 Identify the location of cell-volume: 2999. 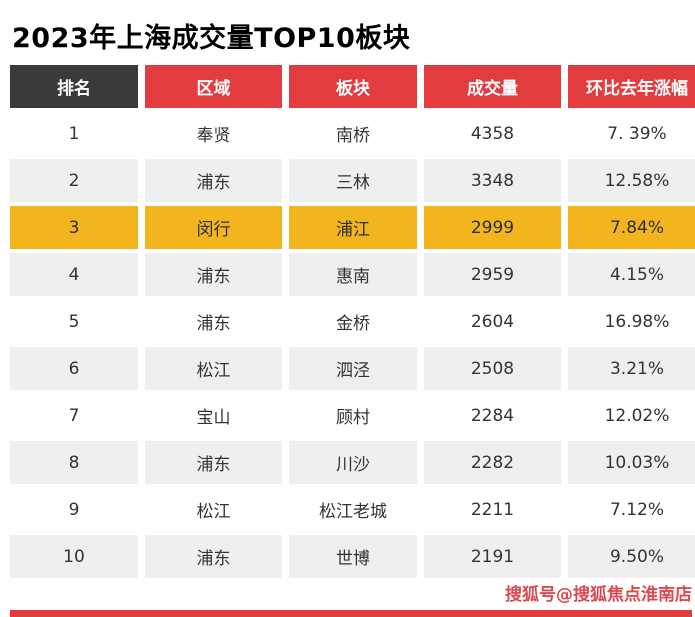
(492, 227).